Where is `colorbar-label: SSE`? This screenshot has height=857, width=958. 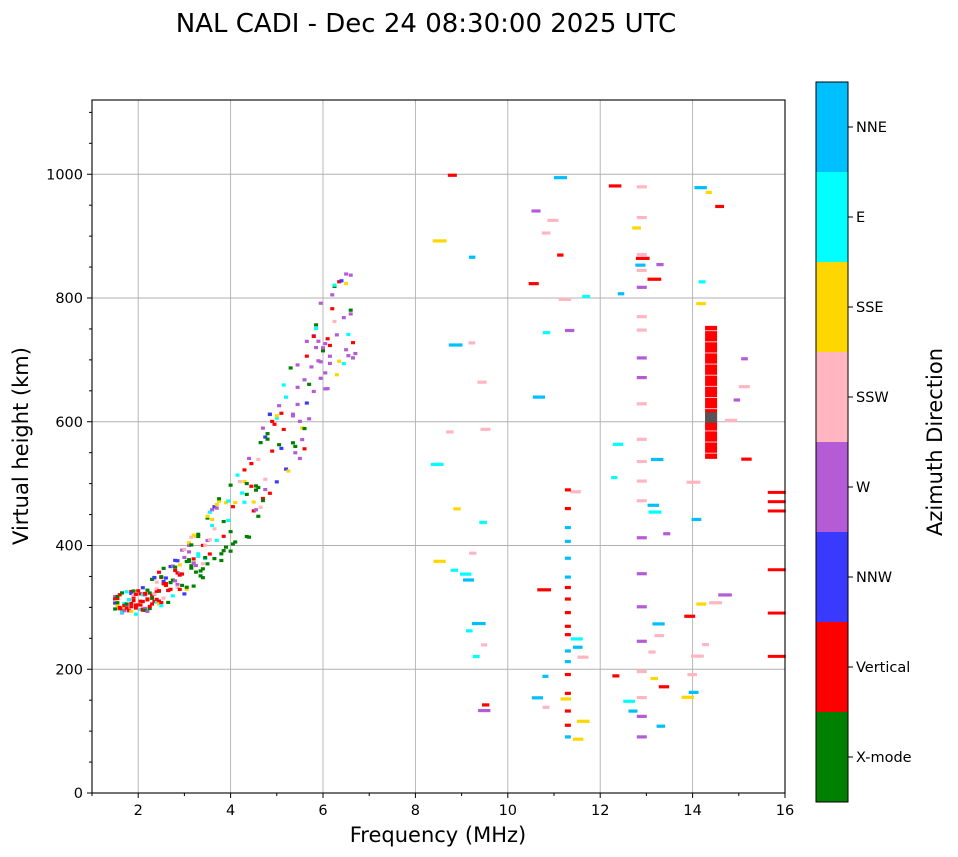
colorbar-label: SSE is located at coordinates (870, 308).